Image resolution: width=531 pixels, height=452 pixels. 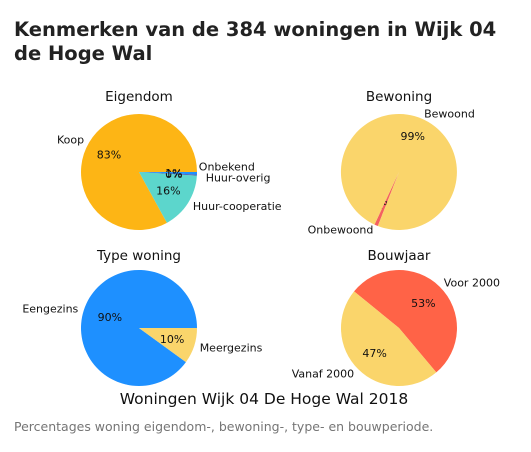 I want to click on pie-slice-voor-2000, so click(x=405, y=321).